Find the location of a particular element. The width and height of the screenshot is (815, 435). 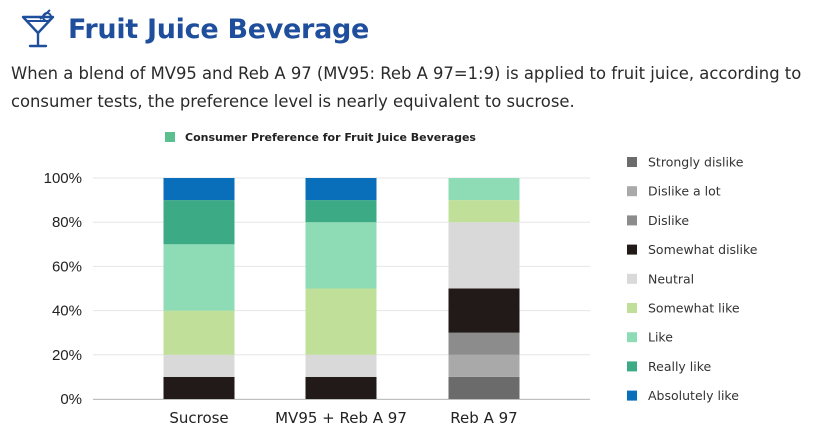

legend-item-label: Somewhat like is located at coordinates (694, 308).